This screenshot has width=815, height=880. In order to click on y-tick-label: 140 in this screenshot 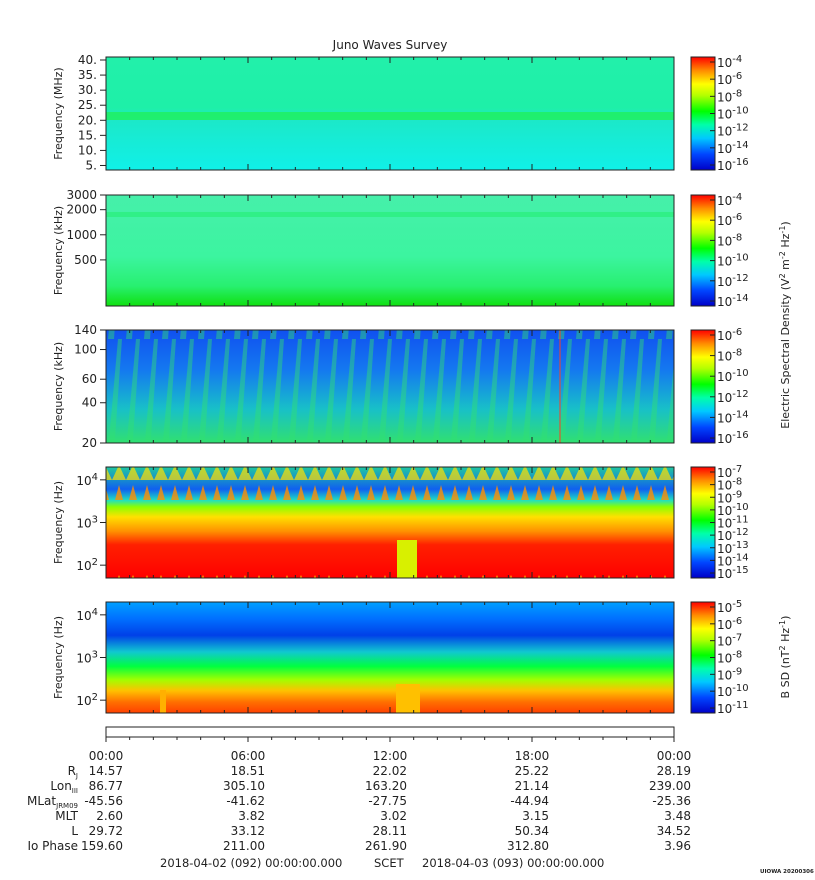, I will do `click(85, 330)`.